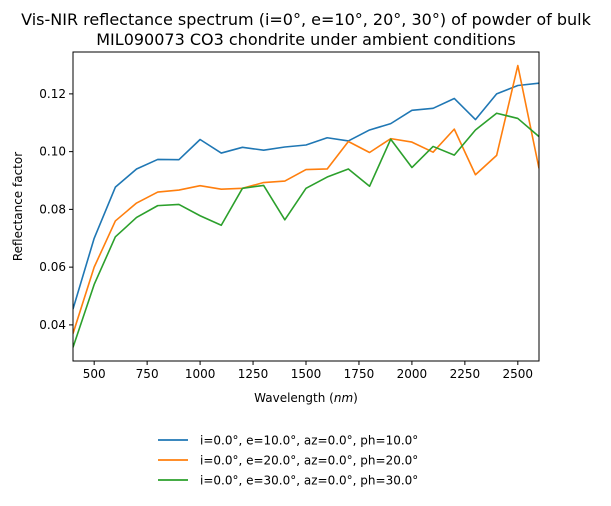 This screenshot has height=506, width=611. What do you see at coordinates (359, 374) in the screenshot?
I see `x-tick-label: 1750` at bounding box center [359, 374].